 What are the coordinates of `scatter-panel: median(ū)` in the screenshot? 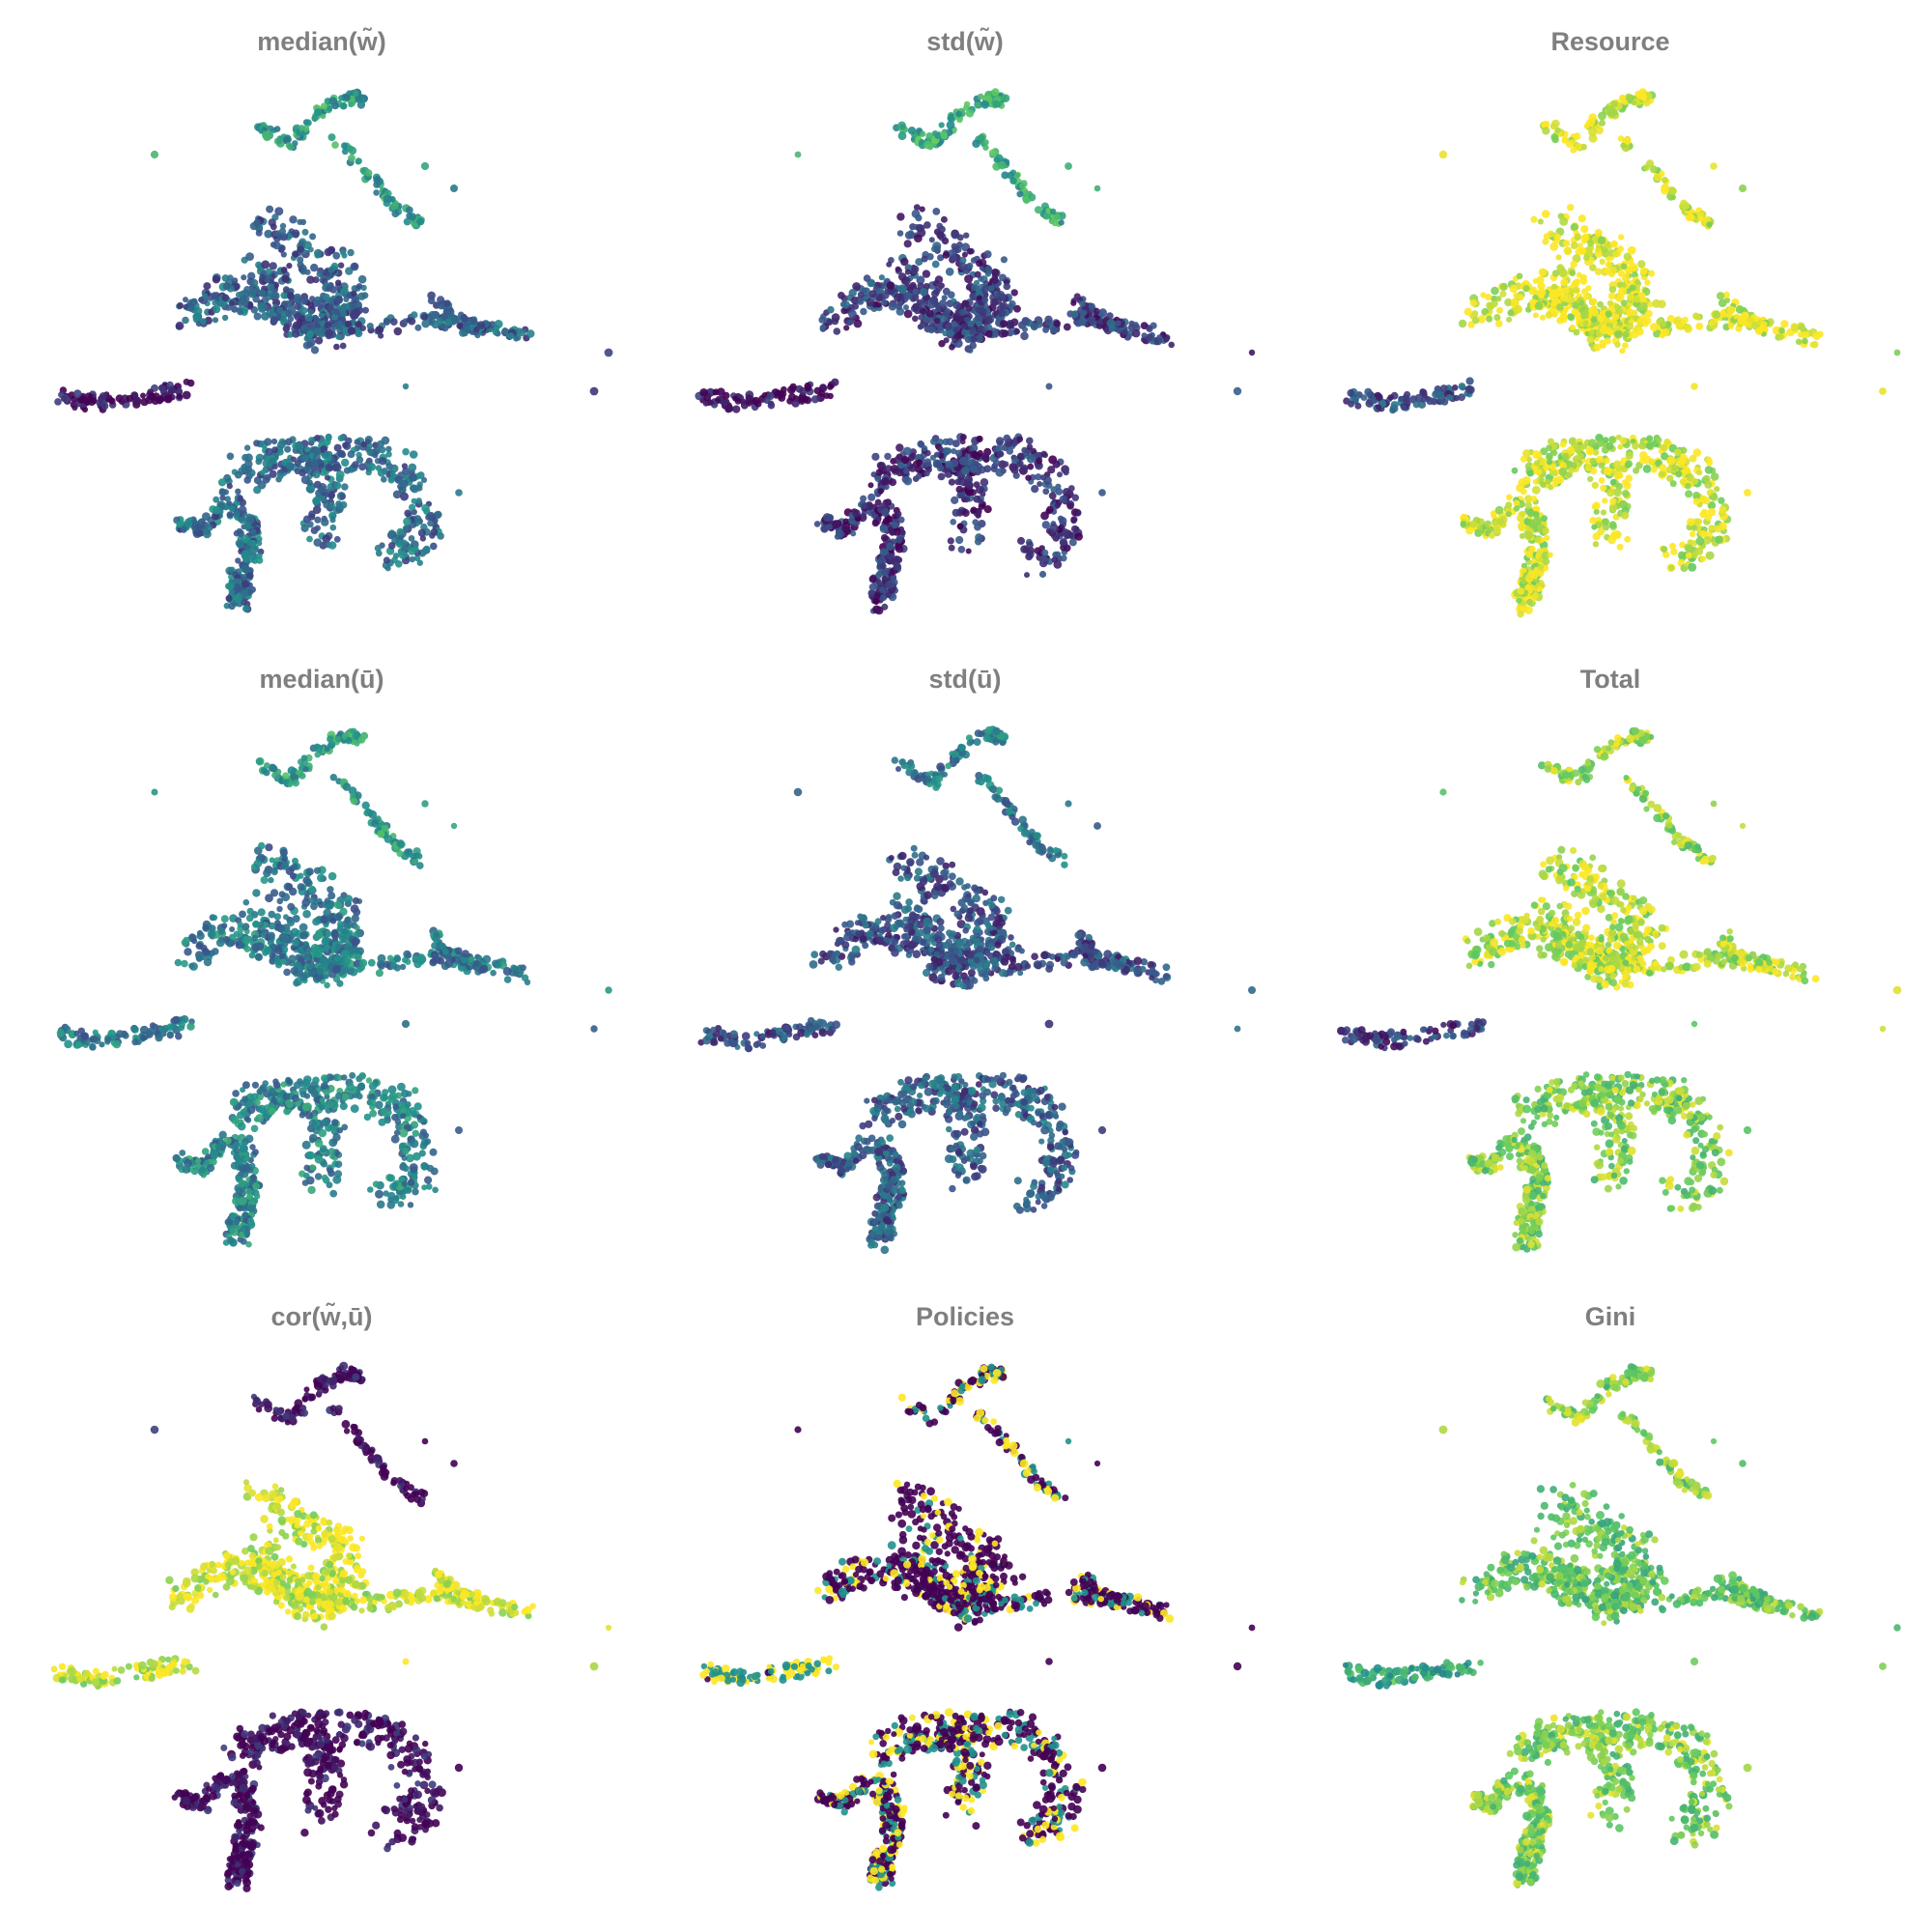 It's located at (321, 956).